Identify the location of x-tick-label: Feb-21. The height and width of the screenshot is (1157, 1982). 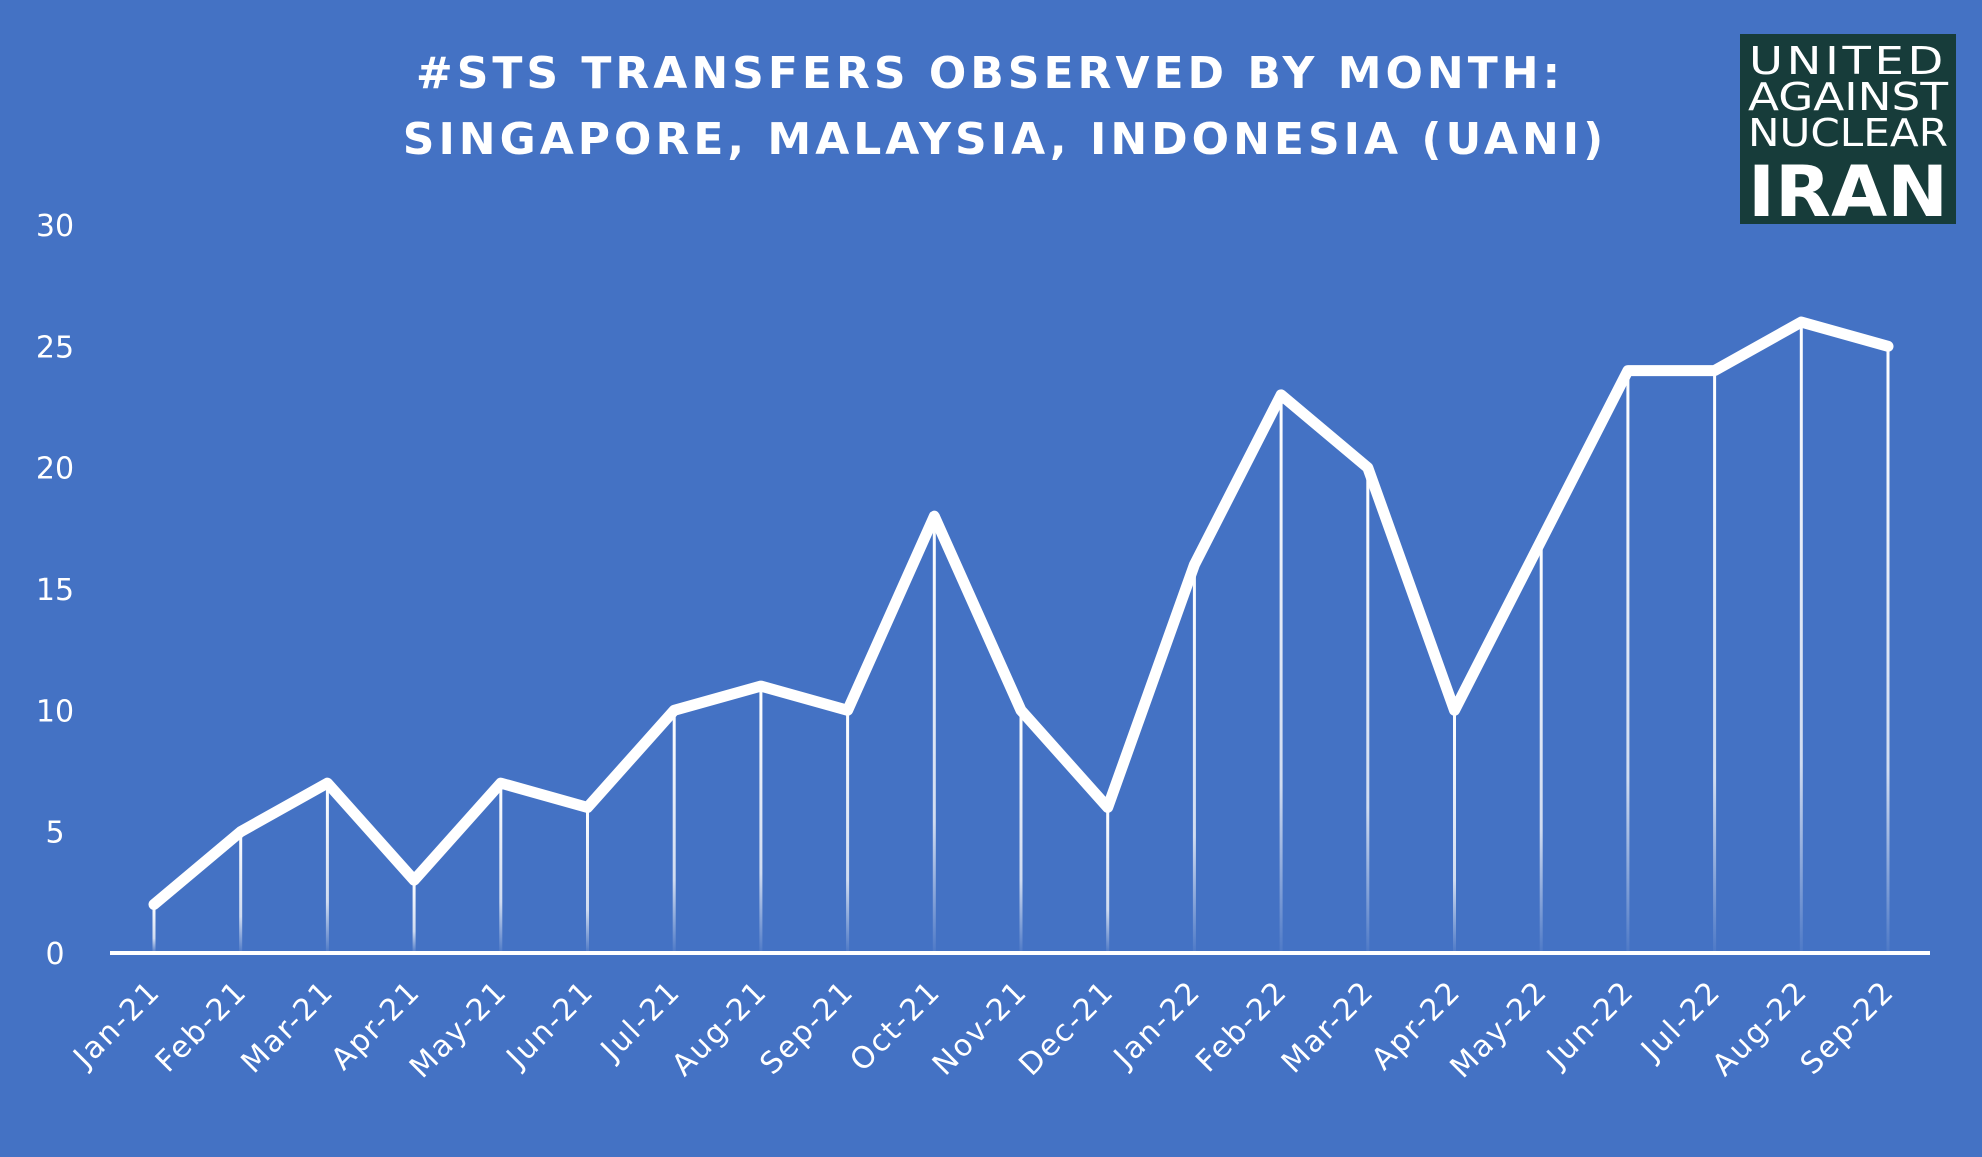
(201, 1026).